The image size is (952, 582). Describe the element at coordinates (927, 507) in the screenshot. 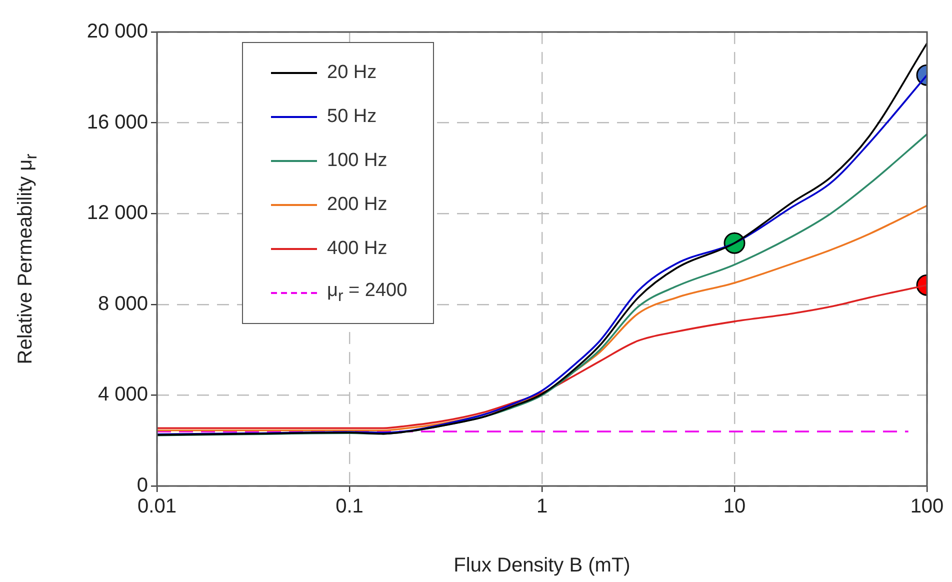

I see `x-tick-label: 100` at that location.